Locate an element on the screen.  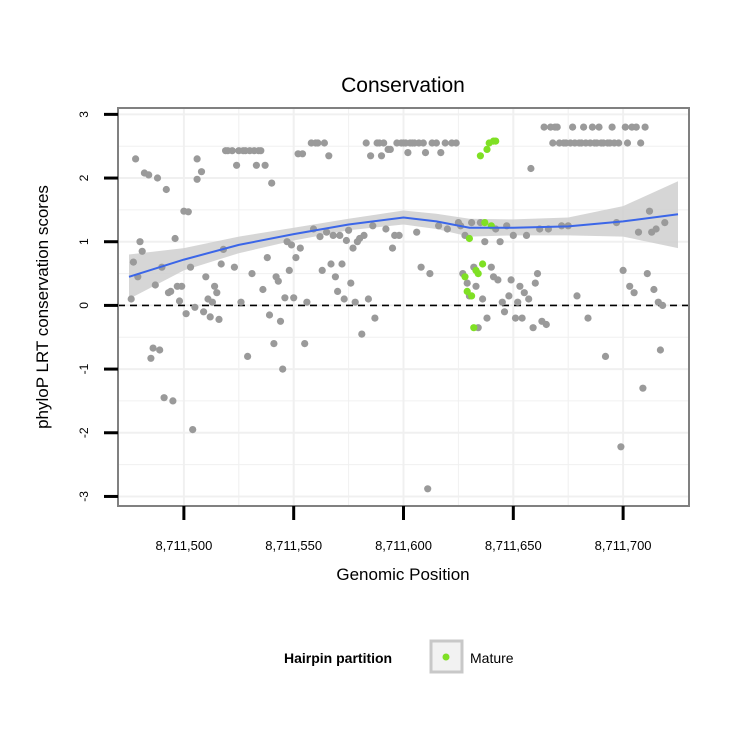
y-axis-label: phyloP LRT conservation scores is located at coordinates (42, 307).